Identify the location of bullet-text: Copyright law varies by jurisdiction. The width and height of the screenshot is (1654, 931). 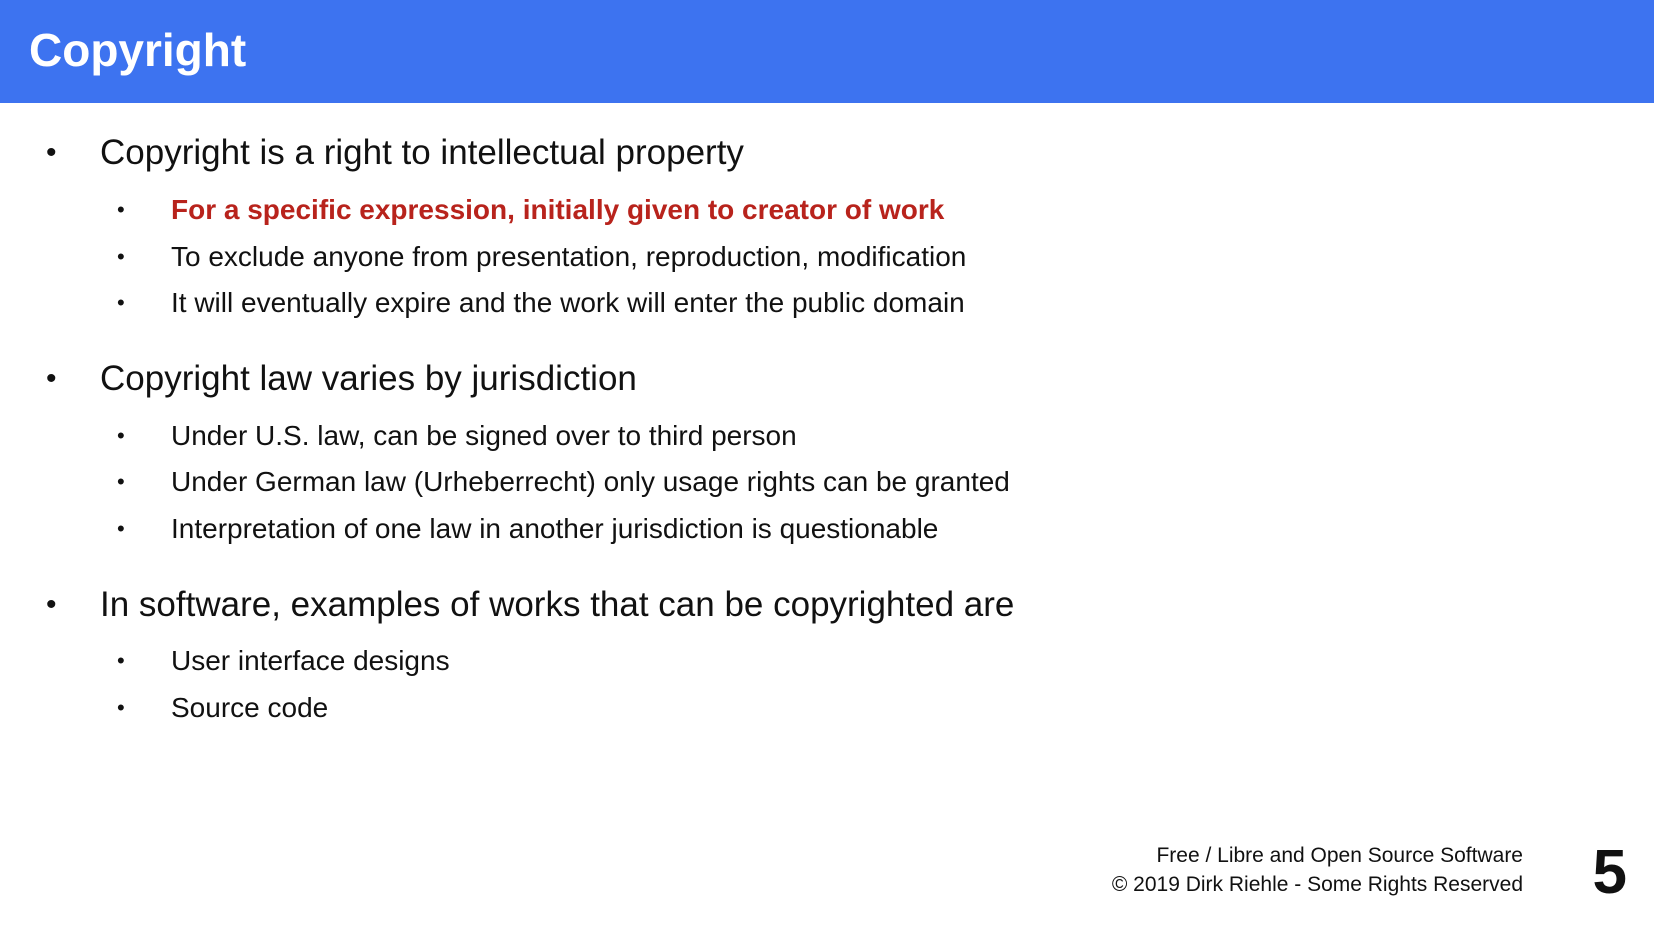
(368, 378).